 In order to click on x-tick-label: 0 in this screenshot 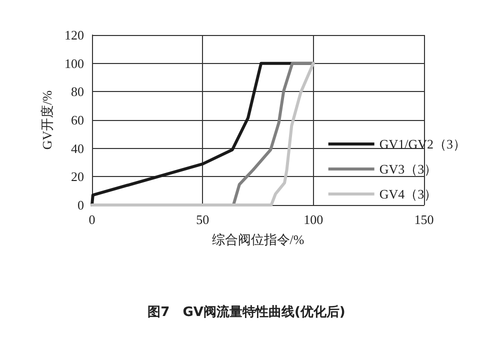, I will do `click(92, 219)`.